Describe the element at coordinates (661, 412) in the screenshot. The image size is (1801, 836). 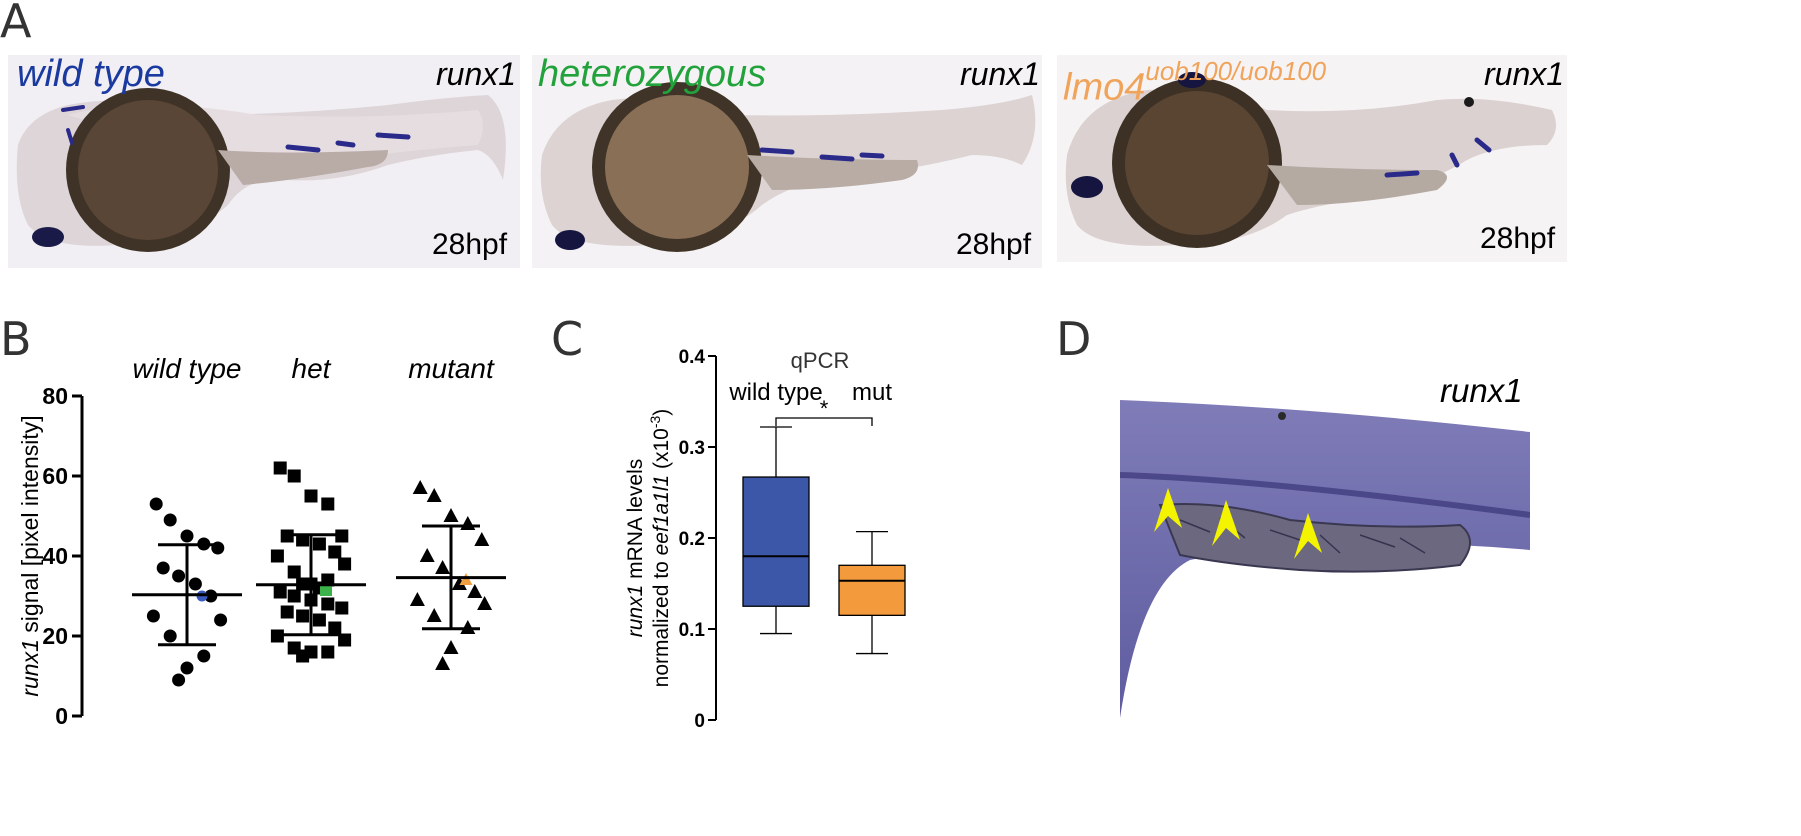
I see `y-axis-label-close: )` at that location.